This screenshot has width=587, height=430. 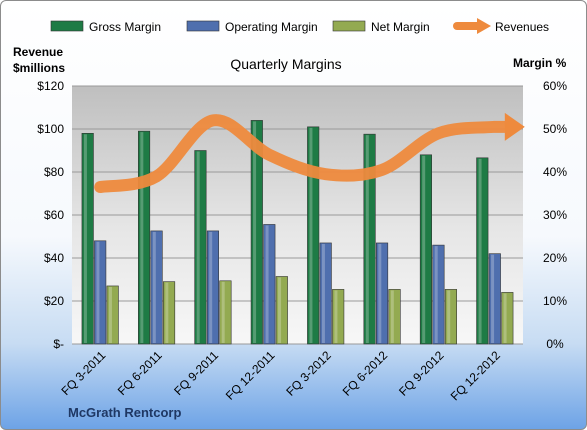 What do you see at coordinates (555, 86) in the screenshot?
I see `right-tick-label: 60%` at bounding box center [555, 86].